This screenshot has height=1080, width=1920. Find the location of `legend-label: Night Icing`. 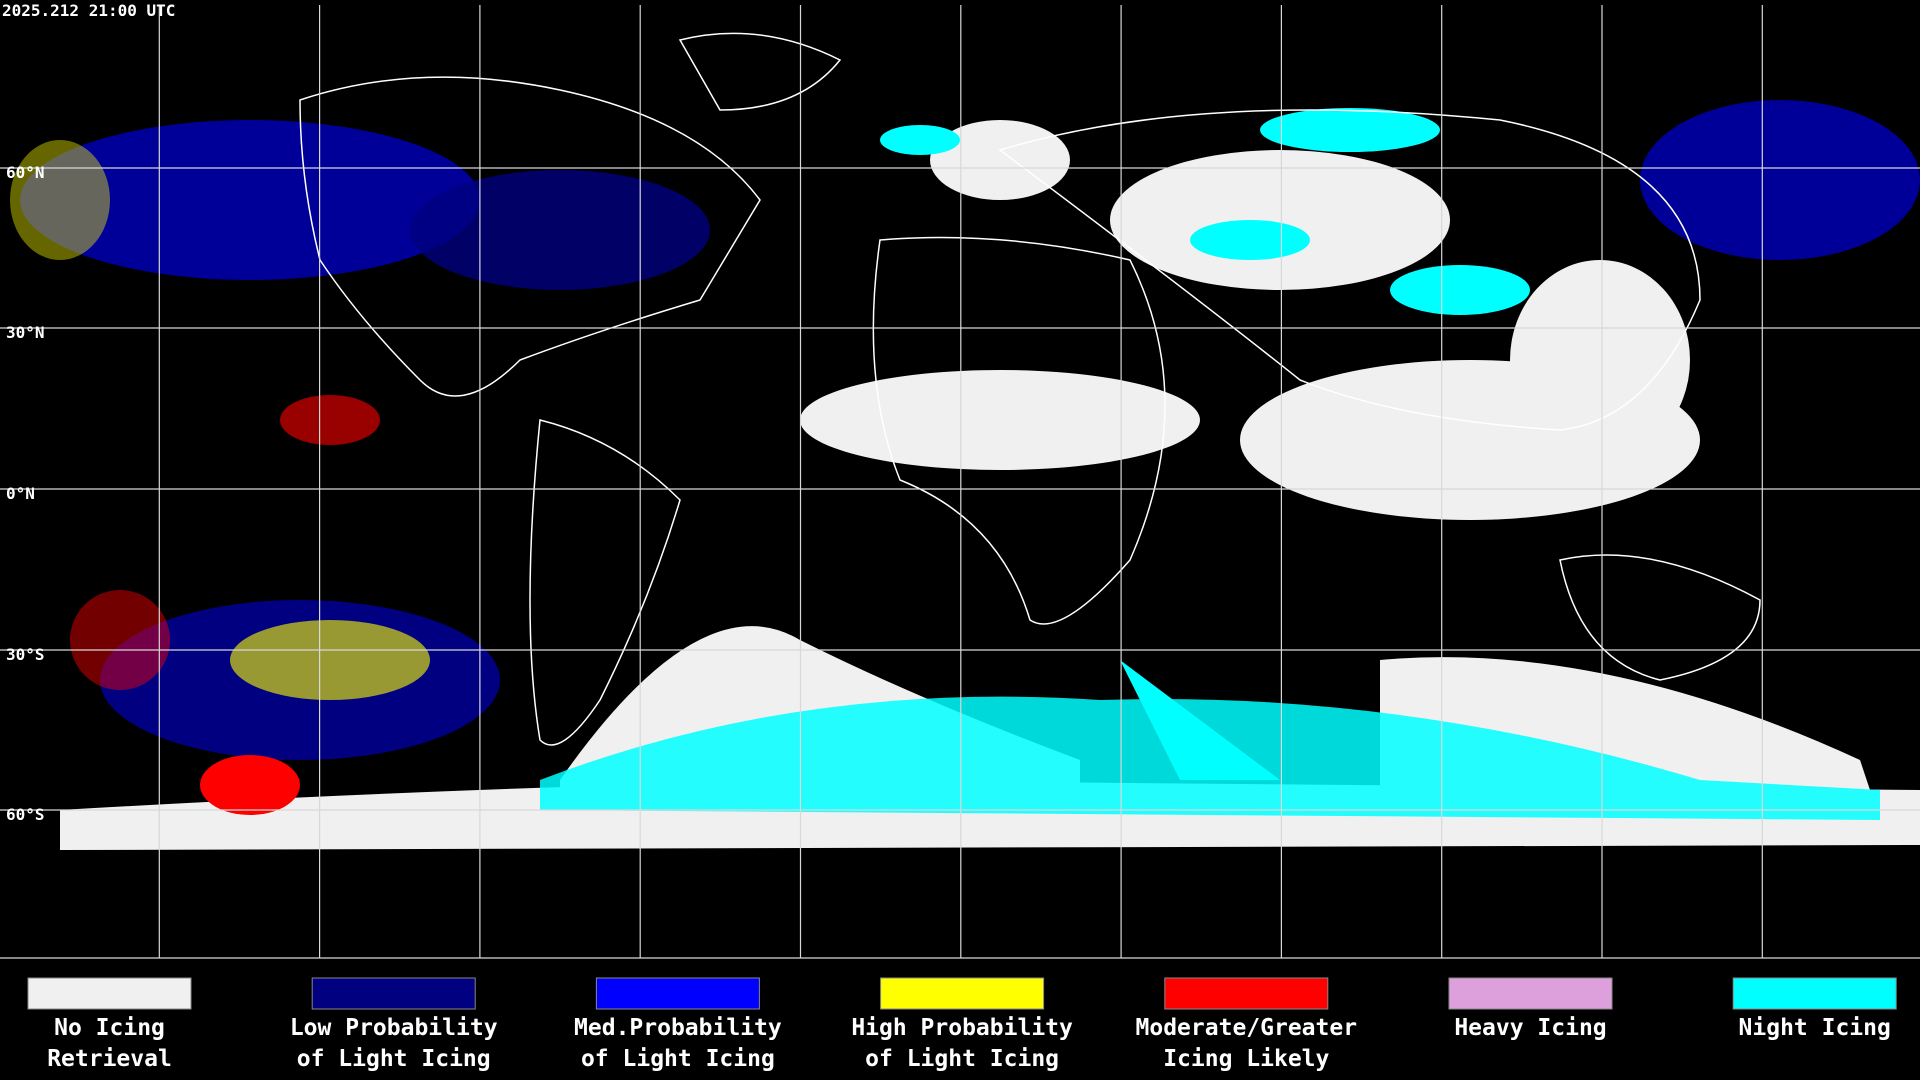

legend-label: Night Icing is located at coordinates (1815, 1028).